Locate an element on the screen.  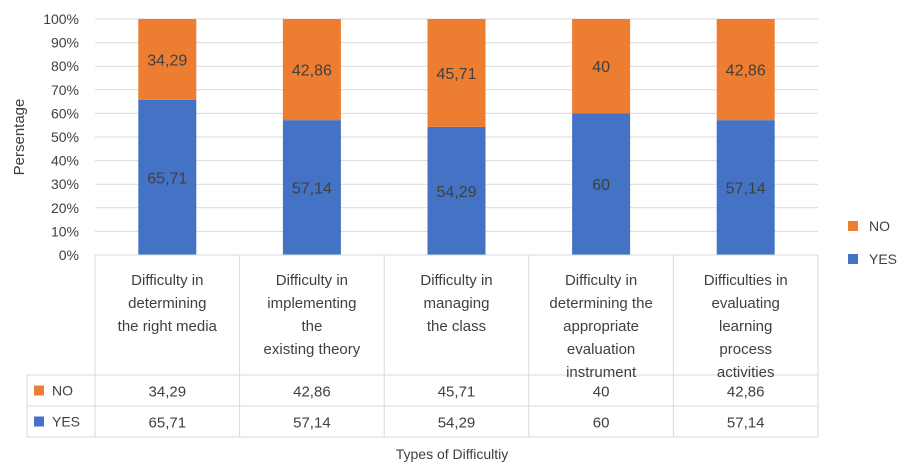
table-legend-key-no is located at coordinates (39, 390).